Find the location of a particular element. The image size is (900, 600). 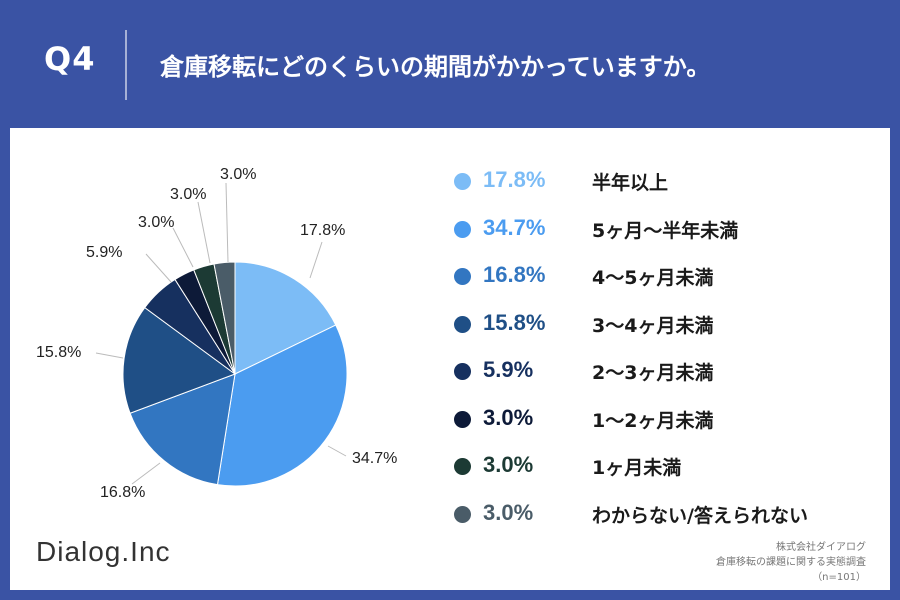

slice-data-label: 5.9% is located at coordinates (104, 252).